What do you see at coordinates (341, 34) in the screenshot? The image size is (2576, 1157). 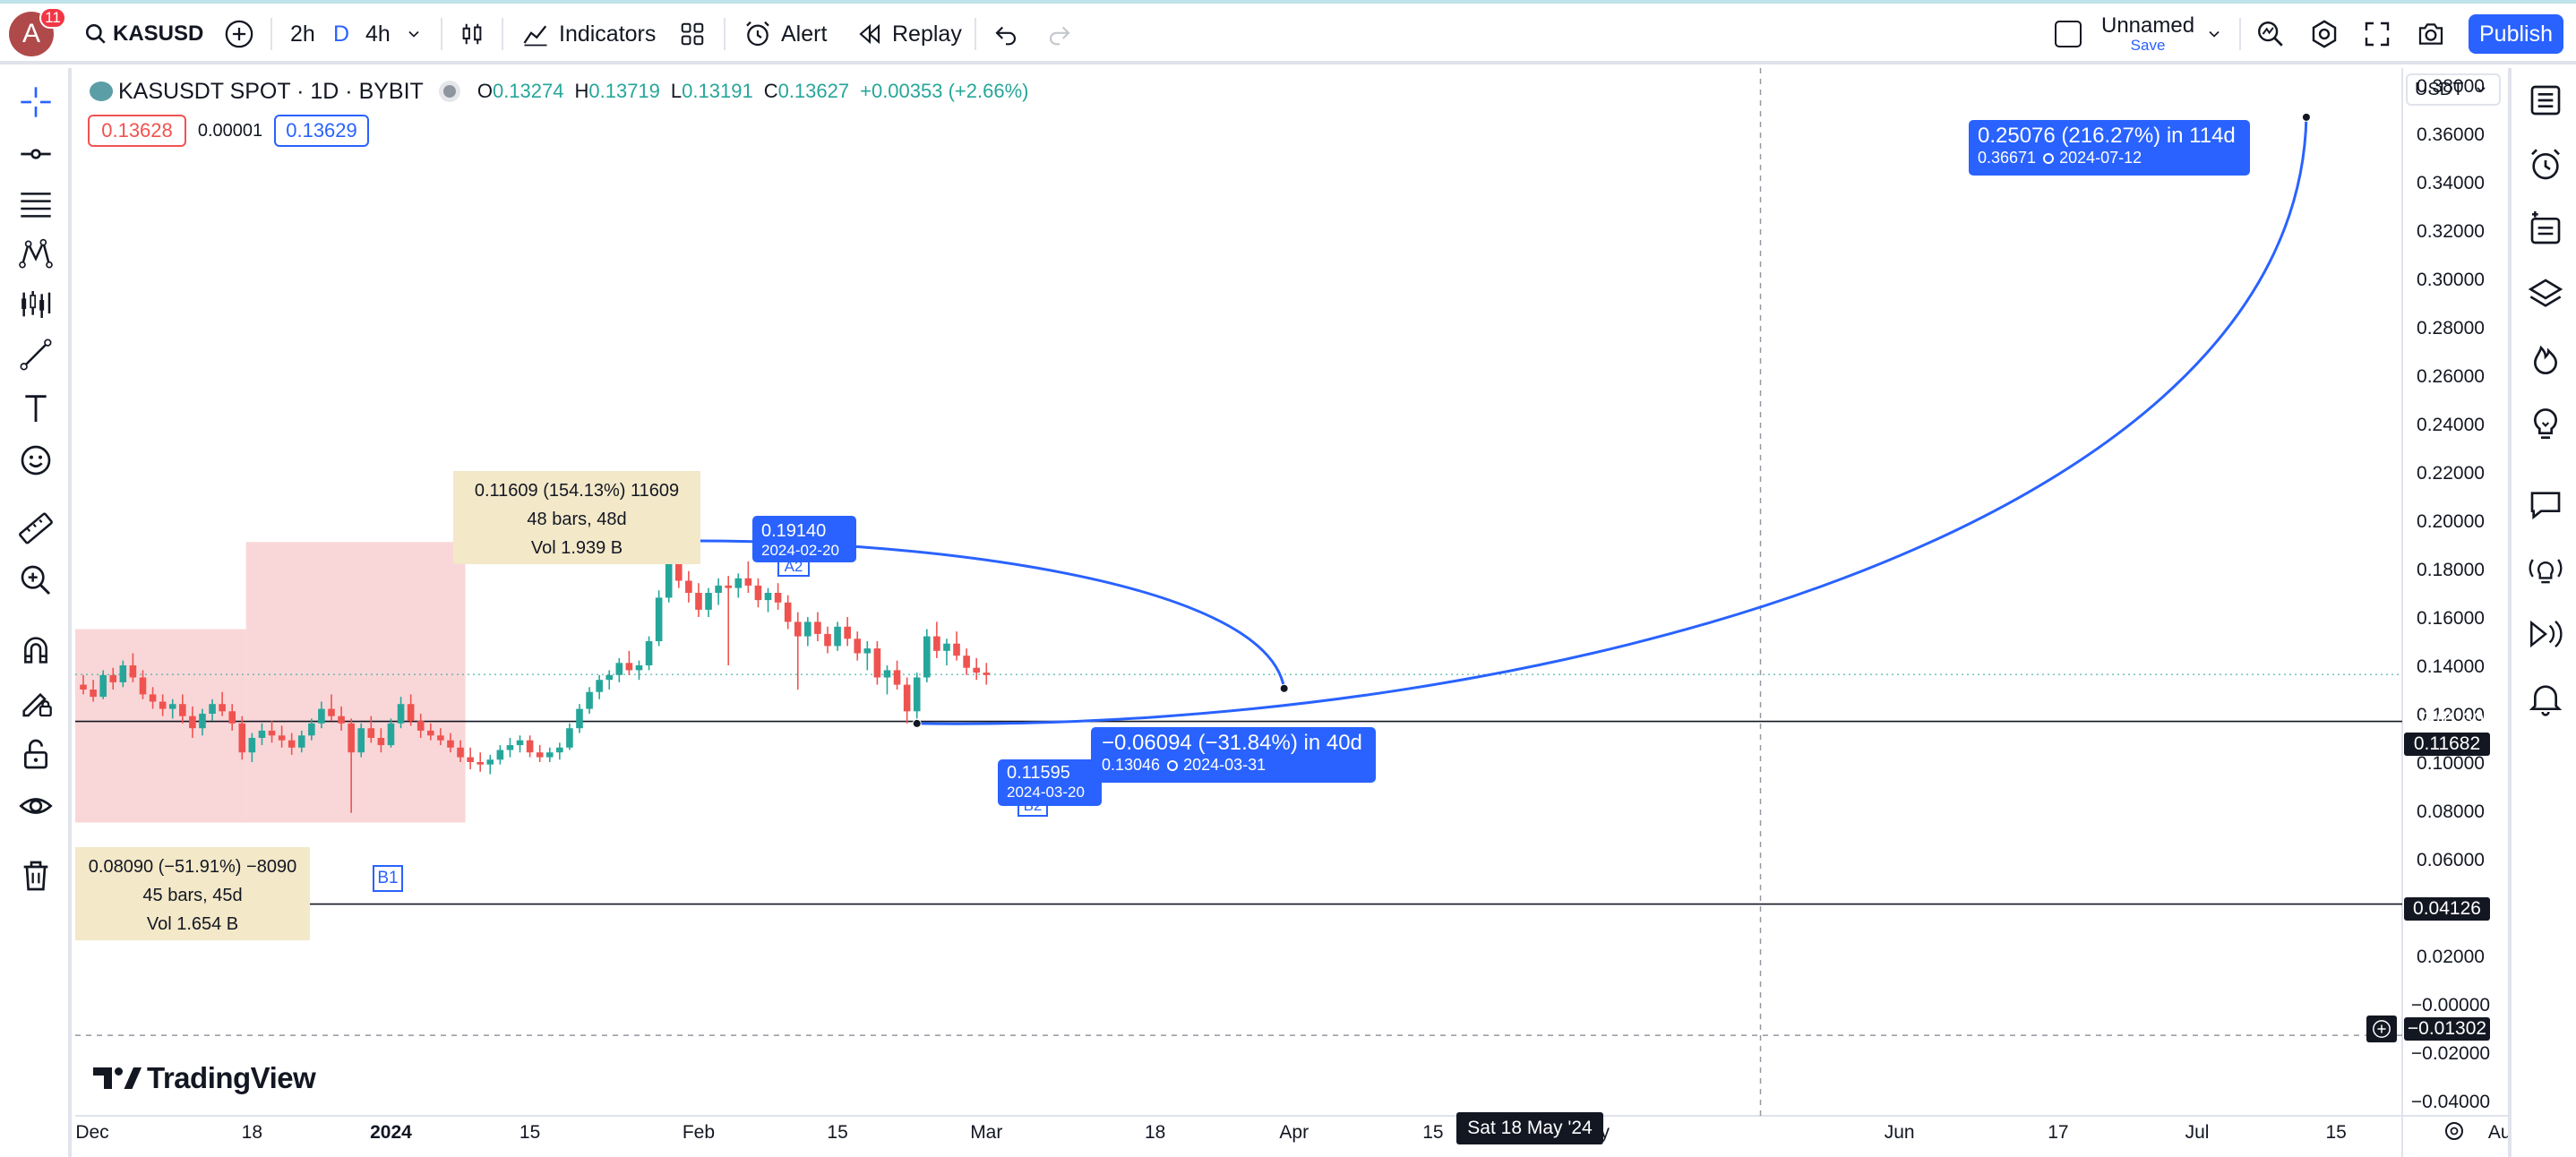 I see `interval-d: D` at bounding box center [341, 34].